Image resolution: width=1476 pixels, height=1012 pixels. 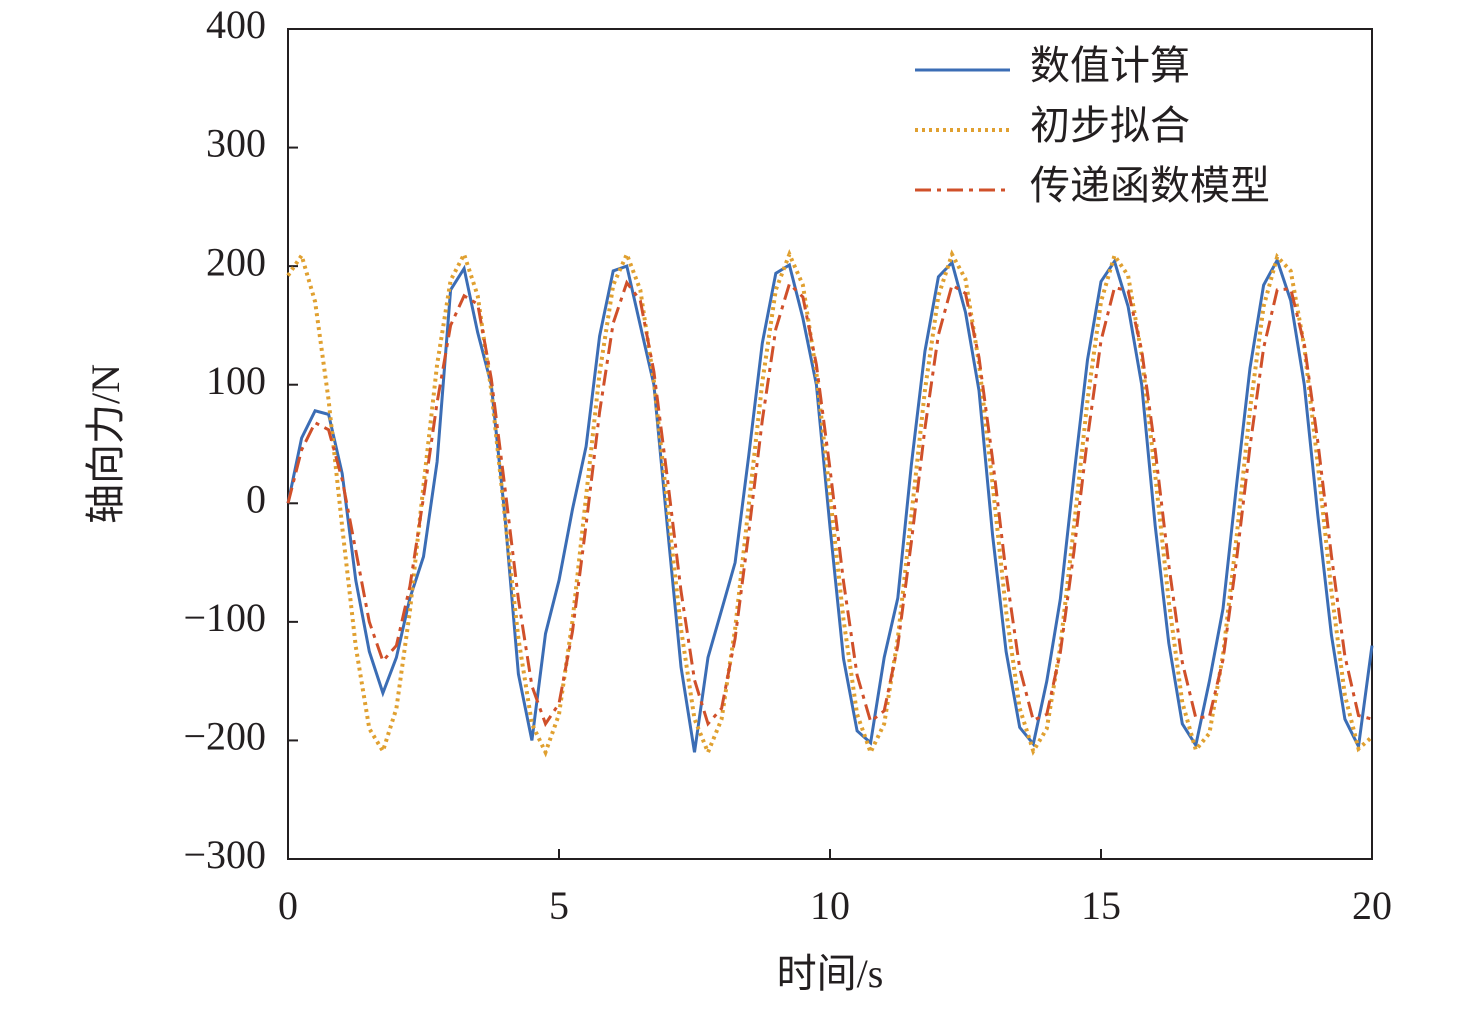 What do you see at coordinates (256, 498) in the screenshot?
I see `y-tick-label: 0` at bounding box center [256, 498].